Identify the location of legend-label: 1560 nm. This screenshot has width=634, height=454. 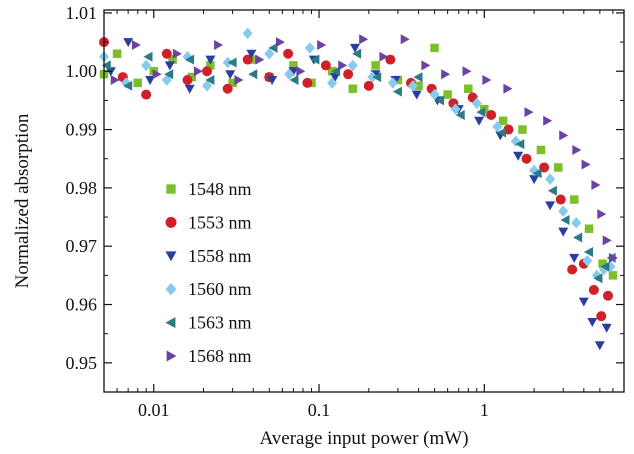
(220, 289).